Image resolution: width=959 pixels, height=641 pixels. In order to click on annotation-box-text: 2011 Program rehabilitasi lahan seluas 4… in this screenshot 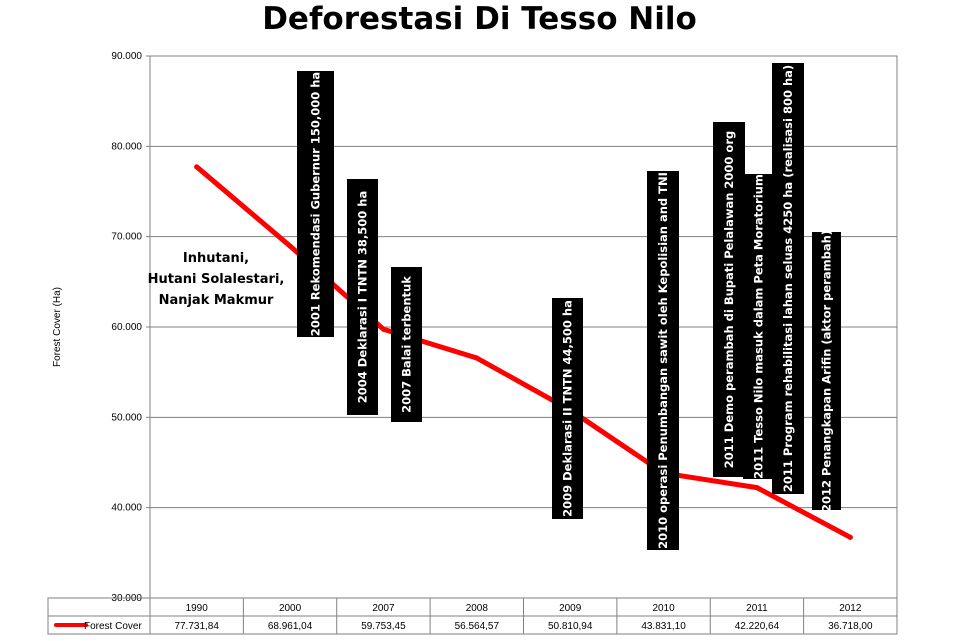, I will do `click(788, 278)`.